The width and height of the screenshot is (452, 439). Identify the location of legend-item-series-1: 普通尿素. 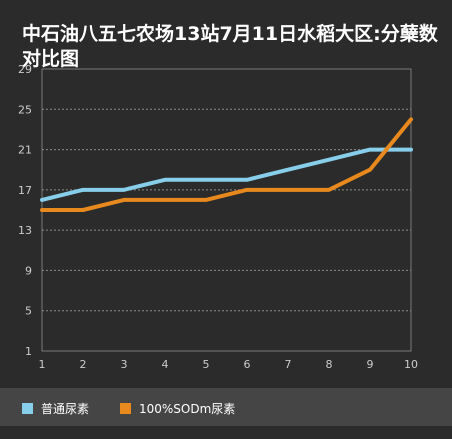
(55, 408).